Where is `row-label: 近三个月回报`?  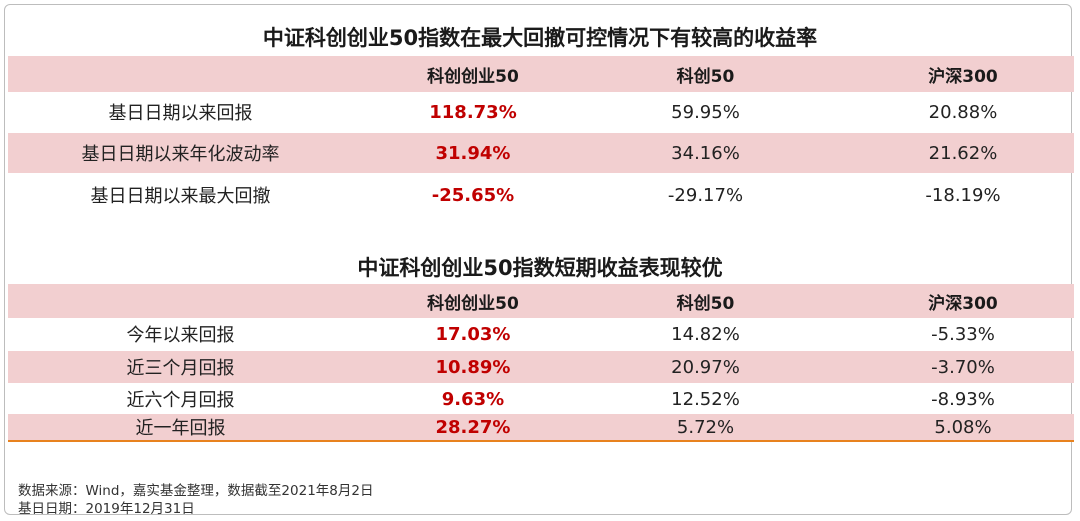 row-label: 近三个月回报 is located at coordinates (180, 368).